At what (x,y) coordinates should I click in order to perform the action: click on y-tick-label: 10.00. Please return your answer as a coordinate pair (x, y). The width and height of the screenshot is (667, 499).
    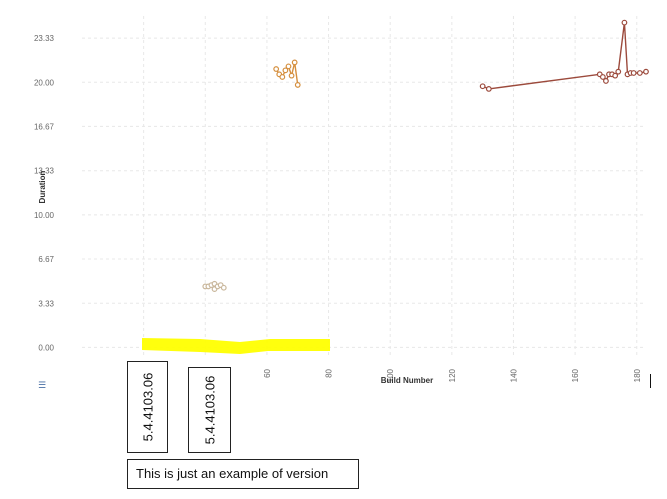
    Looking at the image, I should click on (44, 215).